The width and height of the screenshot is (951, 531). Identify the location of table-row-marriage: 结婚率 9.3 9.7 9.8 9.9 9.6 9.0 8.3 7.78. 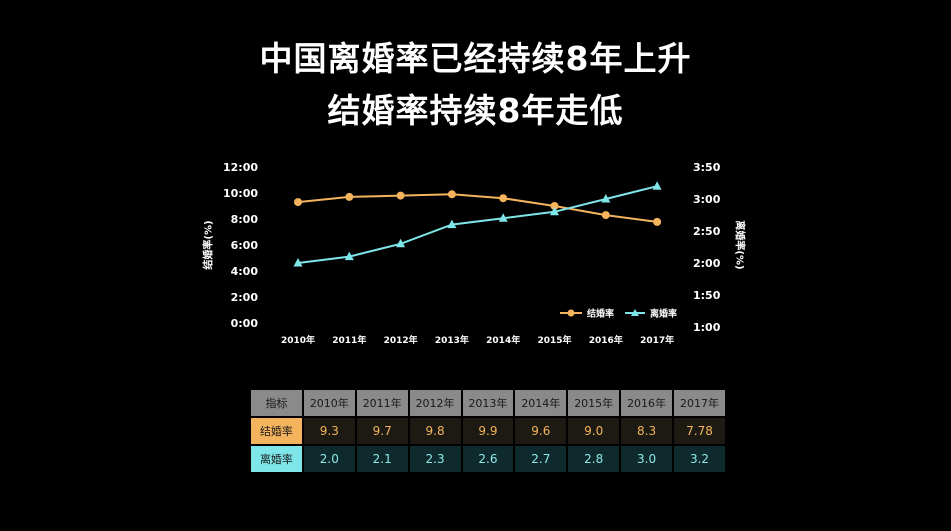
(488, 431).